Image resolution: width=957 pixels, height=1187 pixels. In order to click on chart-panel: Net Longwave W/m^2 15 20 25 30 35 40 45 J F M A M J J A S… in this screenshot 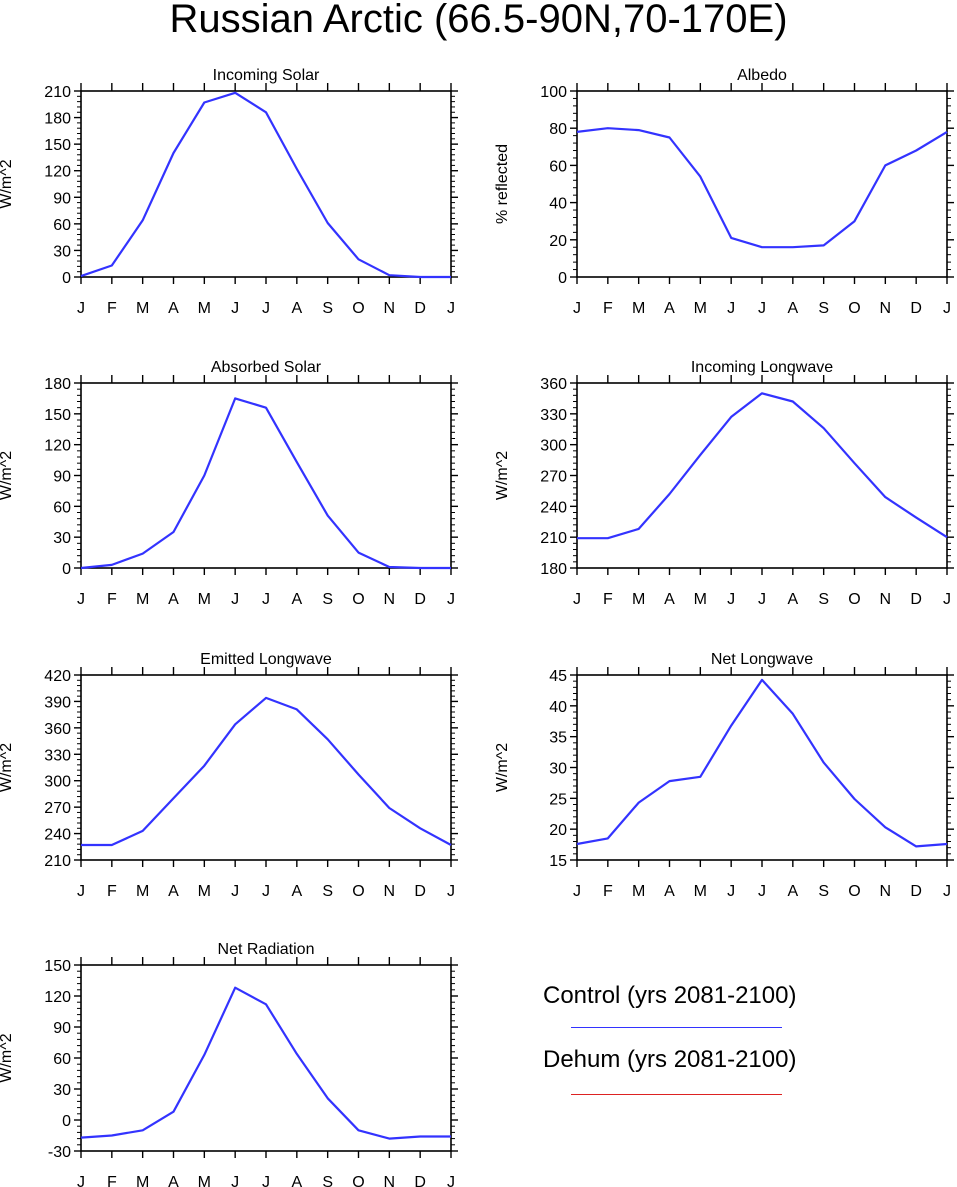, I will do `click(724, 775)`.